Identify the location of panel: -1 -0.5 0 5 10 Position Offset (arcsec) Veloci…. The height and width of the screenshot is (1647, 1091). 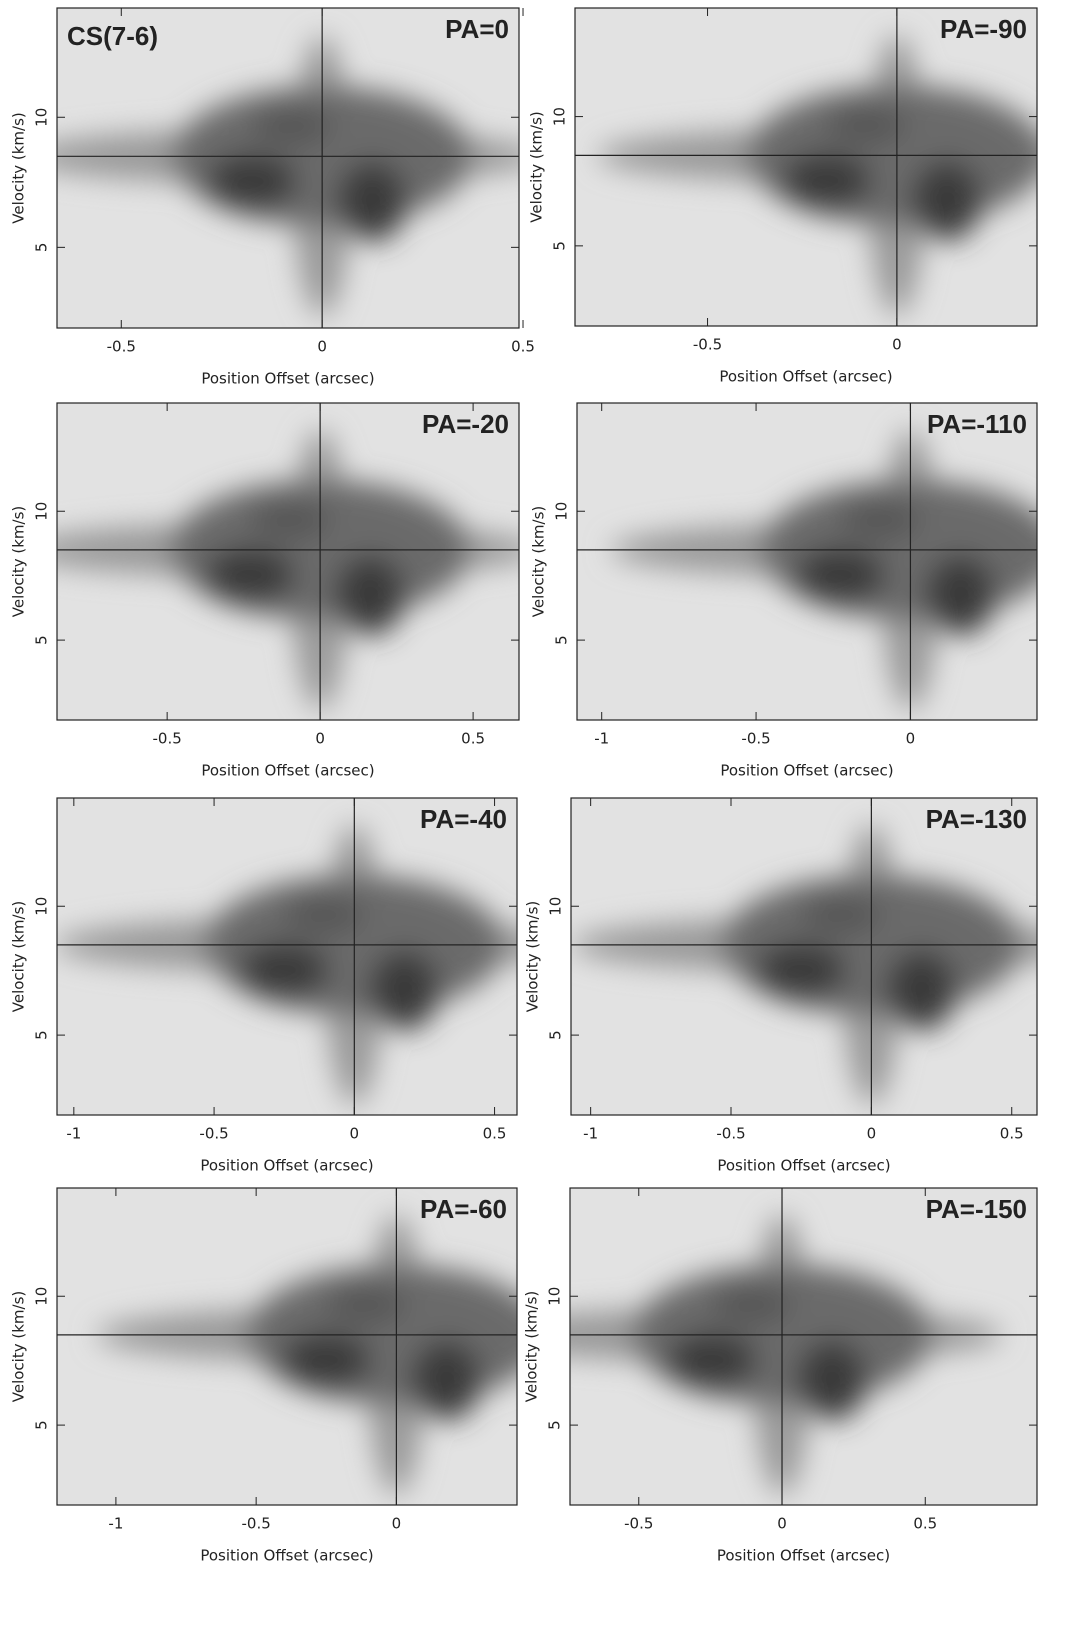
(264, 1376).